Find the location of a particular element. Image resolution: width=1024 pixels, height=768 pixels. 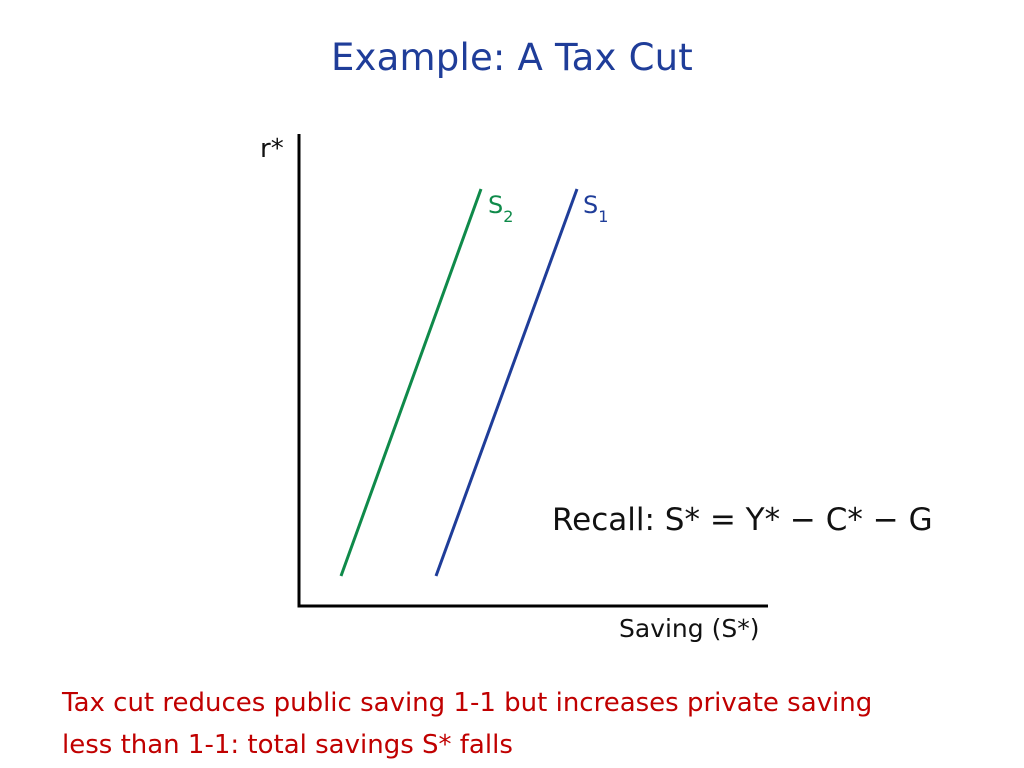

curve-label-s2-subscript: 2 is located at coordinates (508, 216).